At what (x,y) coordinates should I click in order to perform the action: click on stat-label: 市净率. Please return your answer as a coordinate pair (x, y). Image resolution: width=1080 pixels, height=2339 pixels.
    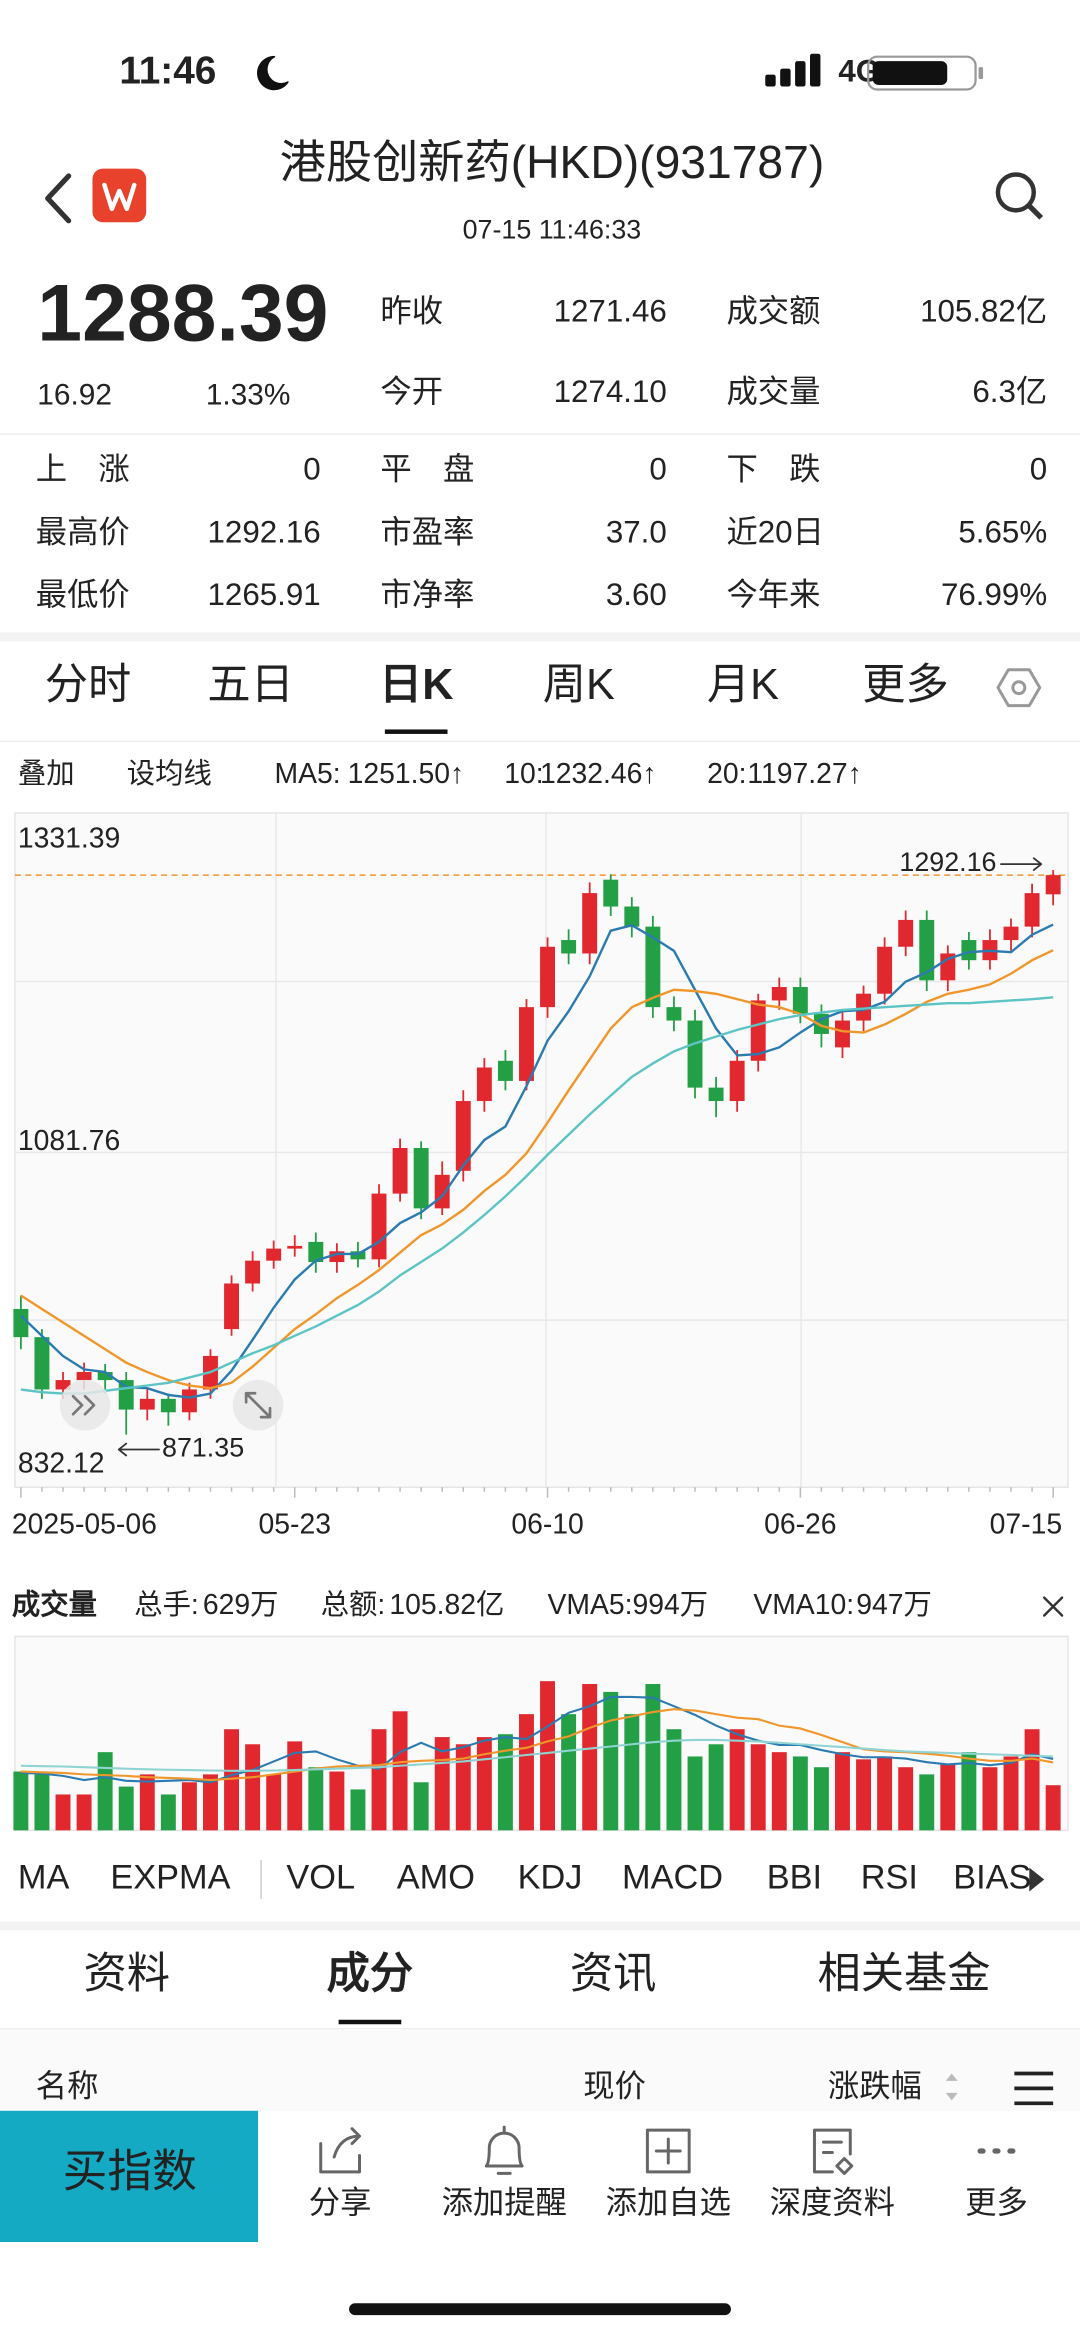
    Looking at the image, I should click on (427, 594).